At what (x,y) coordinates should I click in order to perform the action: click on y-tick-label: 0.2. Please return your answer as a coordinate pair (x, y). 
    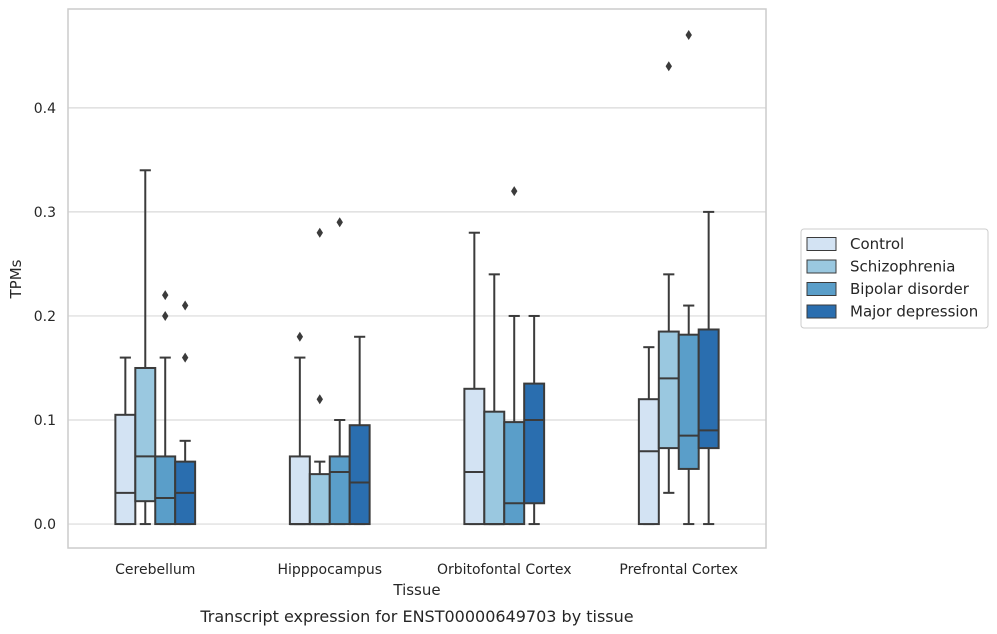
    Looking at the image, I should click on (45, 317).